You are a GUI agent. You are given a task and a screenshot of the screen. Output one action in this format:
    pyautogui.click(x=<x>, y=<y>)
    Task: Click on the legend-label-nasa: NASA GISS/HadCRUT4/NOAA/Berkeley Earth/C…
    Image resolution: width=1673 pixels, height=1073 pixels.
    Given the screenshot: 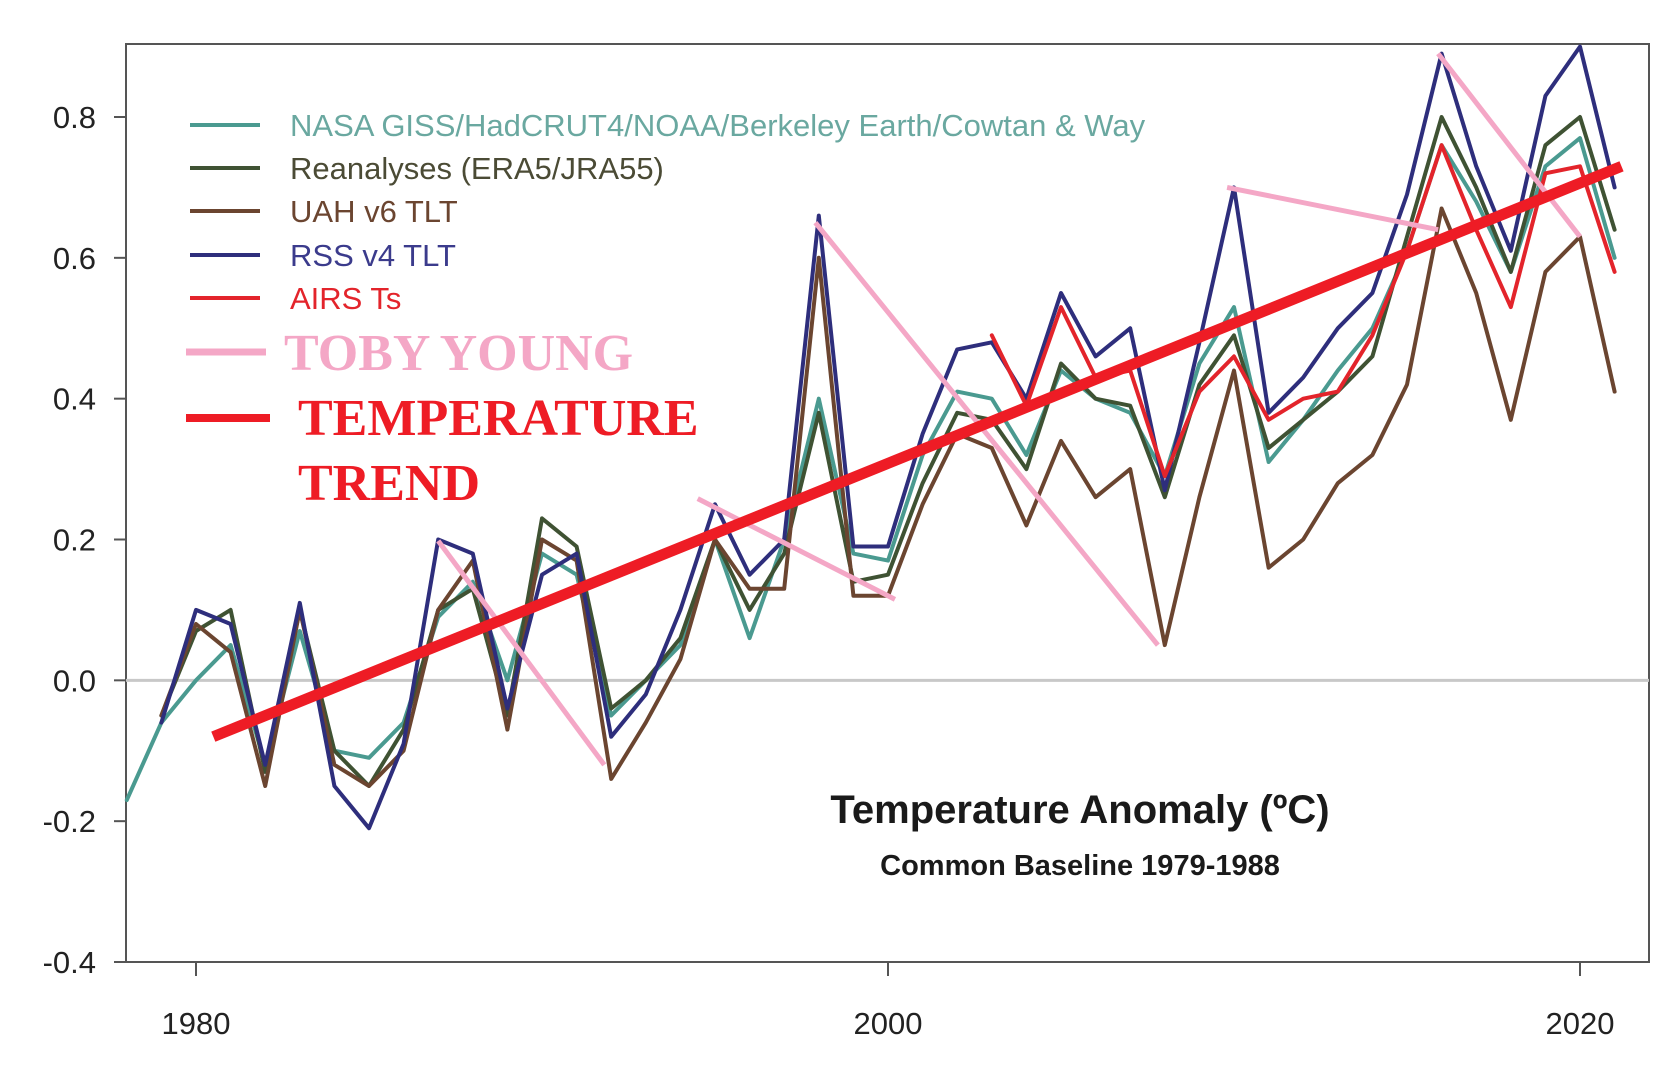 What is the action you would take?
    pyautogui.click(x=718, y=125)
    